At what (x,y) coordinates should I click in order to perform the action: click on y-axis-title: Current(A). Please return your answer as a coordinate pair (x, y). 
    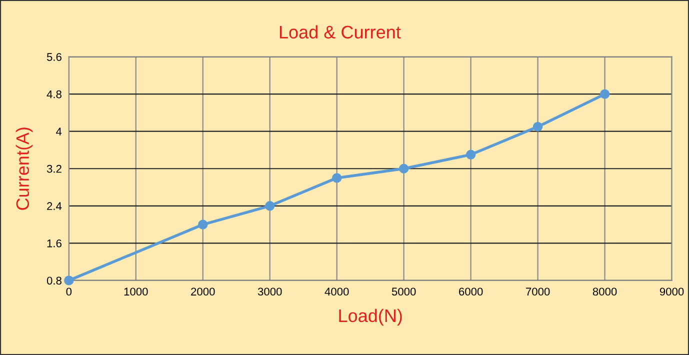
    Looking at the image, I should click on (24, 169).